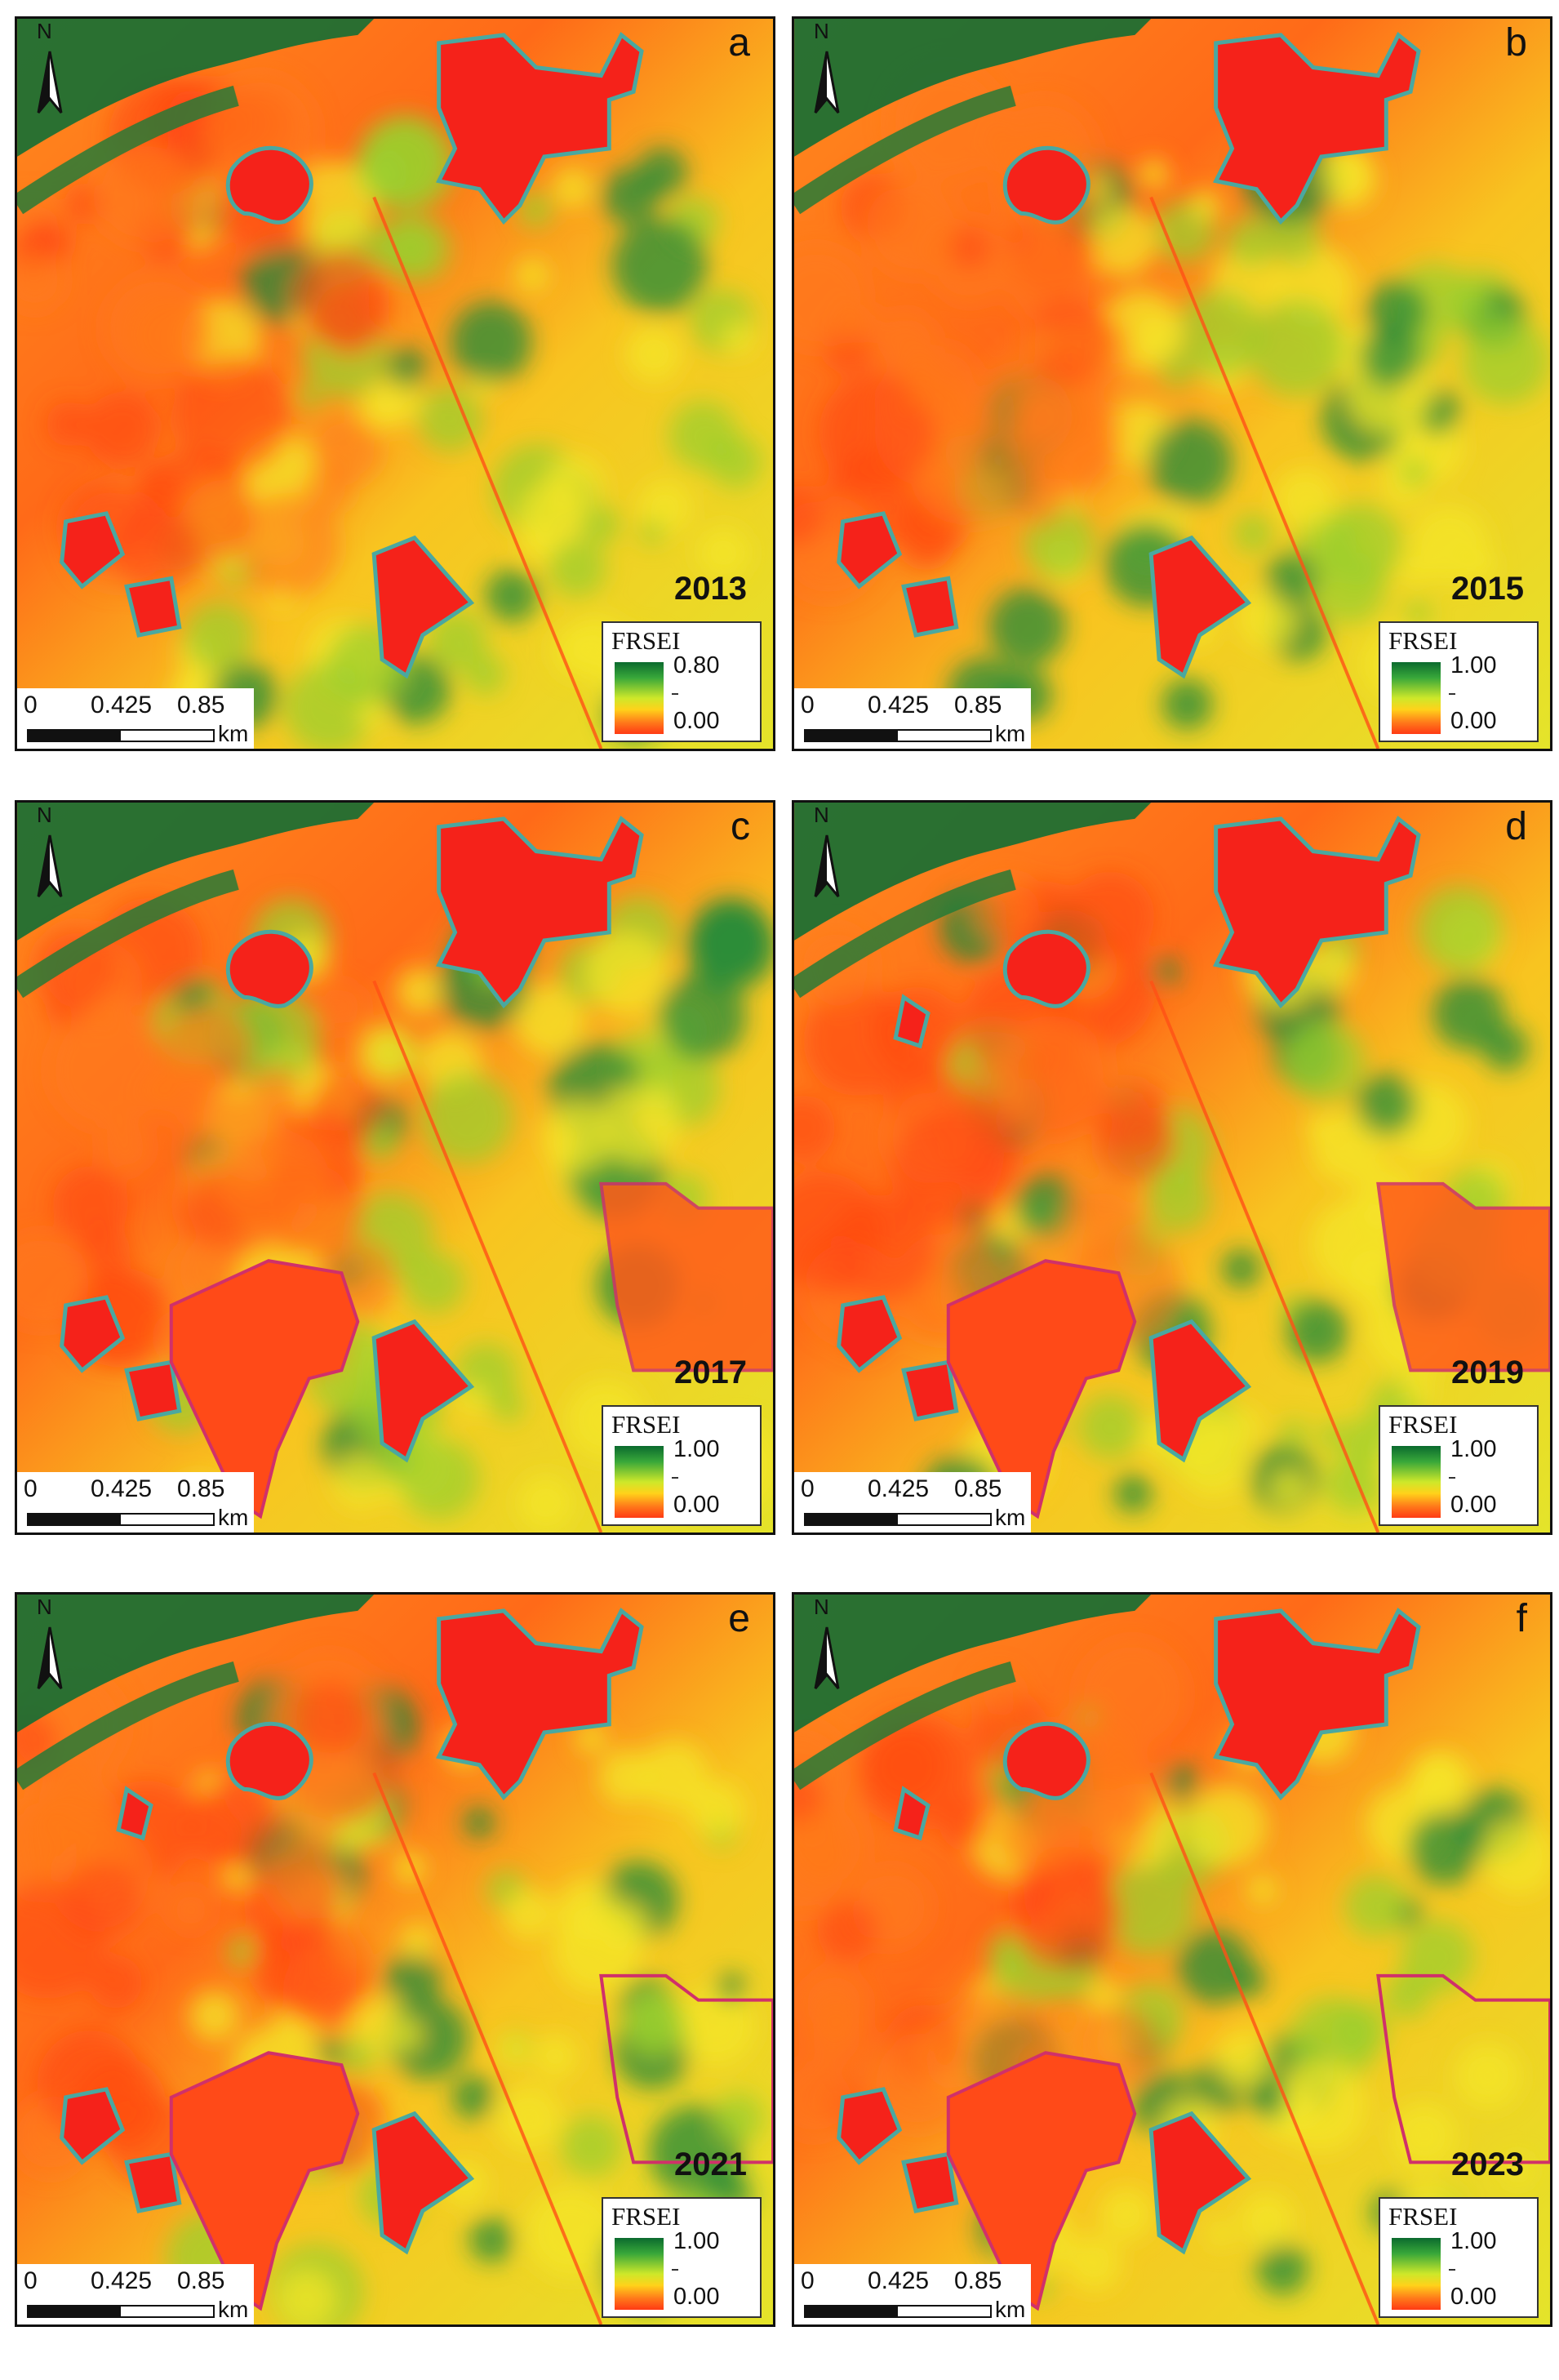 Image resolution: width=1559 pixels, height=2380 pixels. Describe the element at coordinates (1487, 2164) in the screenshot. I see `year-label: 2023` at that location.